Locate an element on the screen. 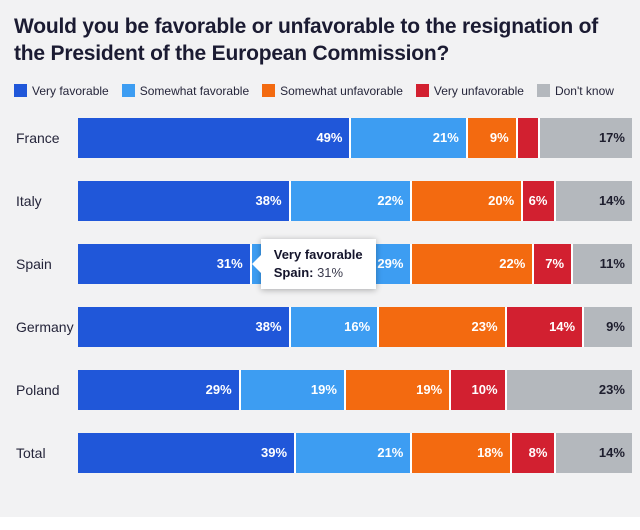 The width and height of the screenshot is (640, 530). legend-label: Don't know is located at coordinates (584, 90).